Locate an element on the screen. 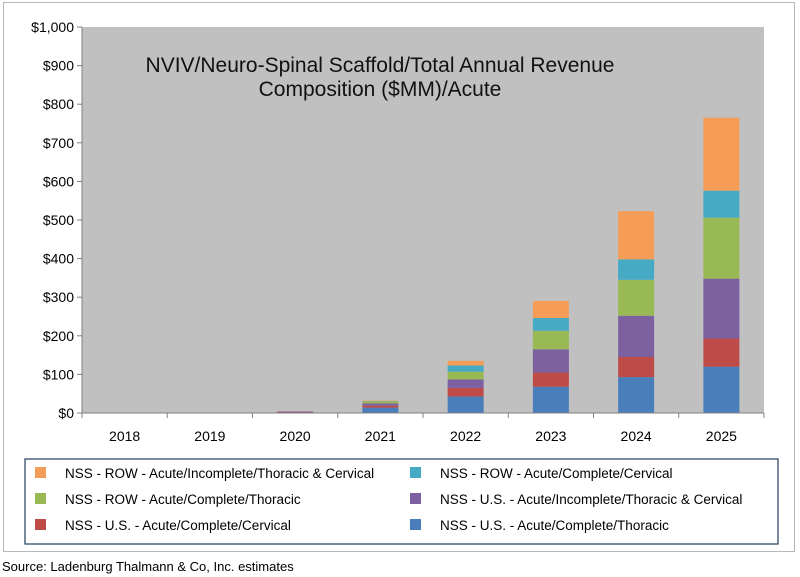  x-axis-ticks: 2018 2019 2020 2021 2022 2023 2024 2025 is located at coordinates (423, 428).